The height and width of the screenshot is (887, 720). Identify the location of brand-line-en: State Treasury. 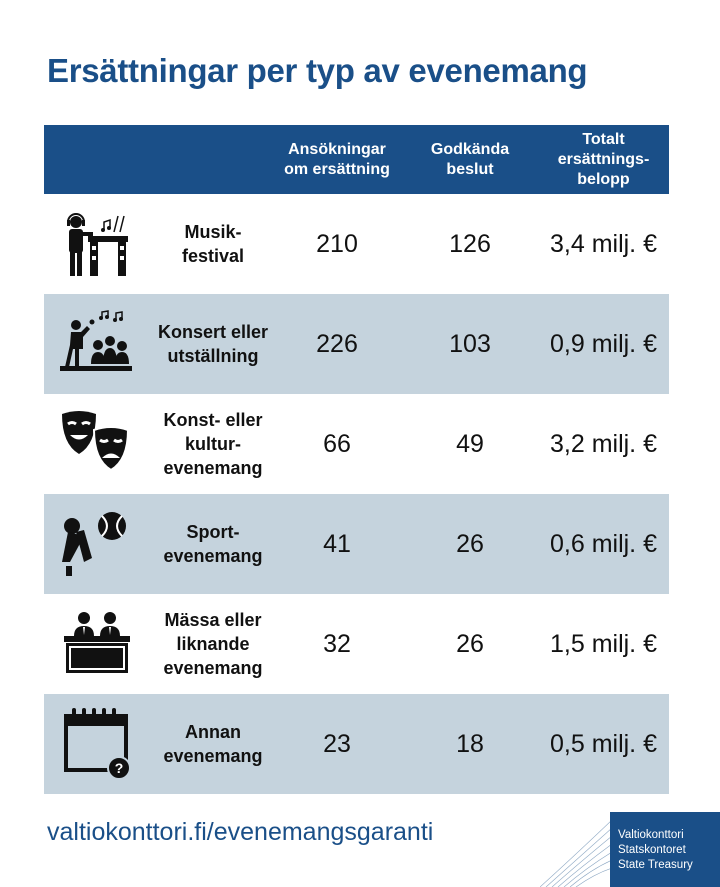
(655, 865).